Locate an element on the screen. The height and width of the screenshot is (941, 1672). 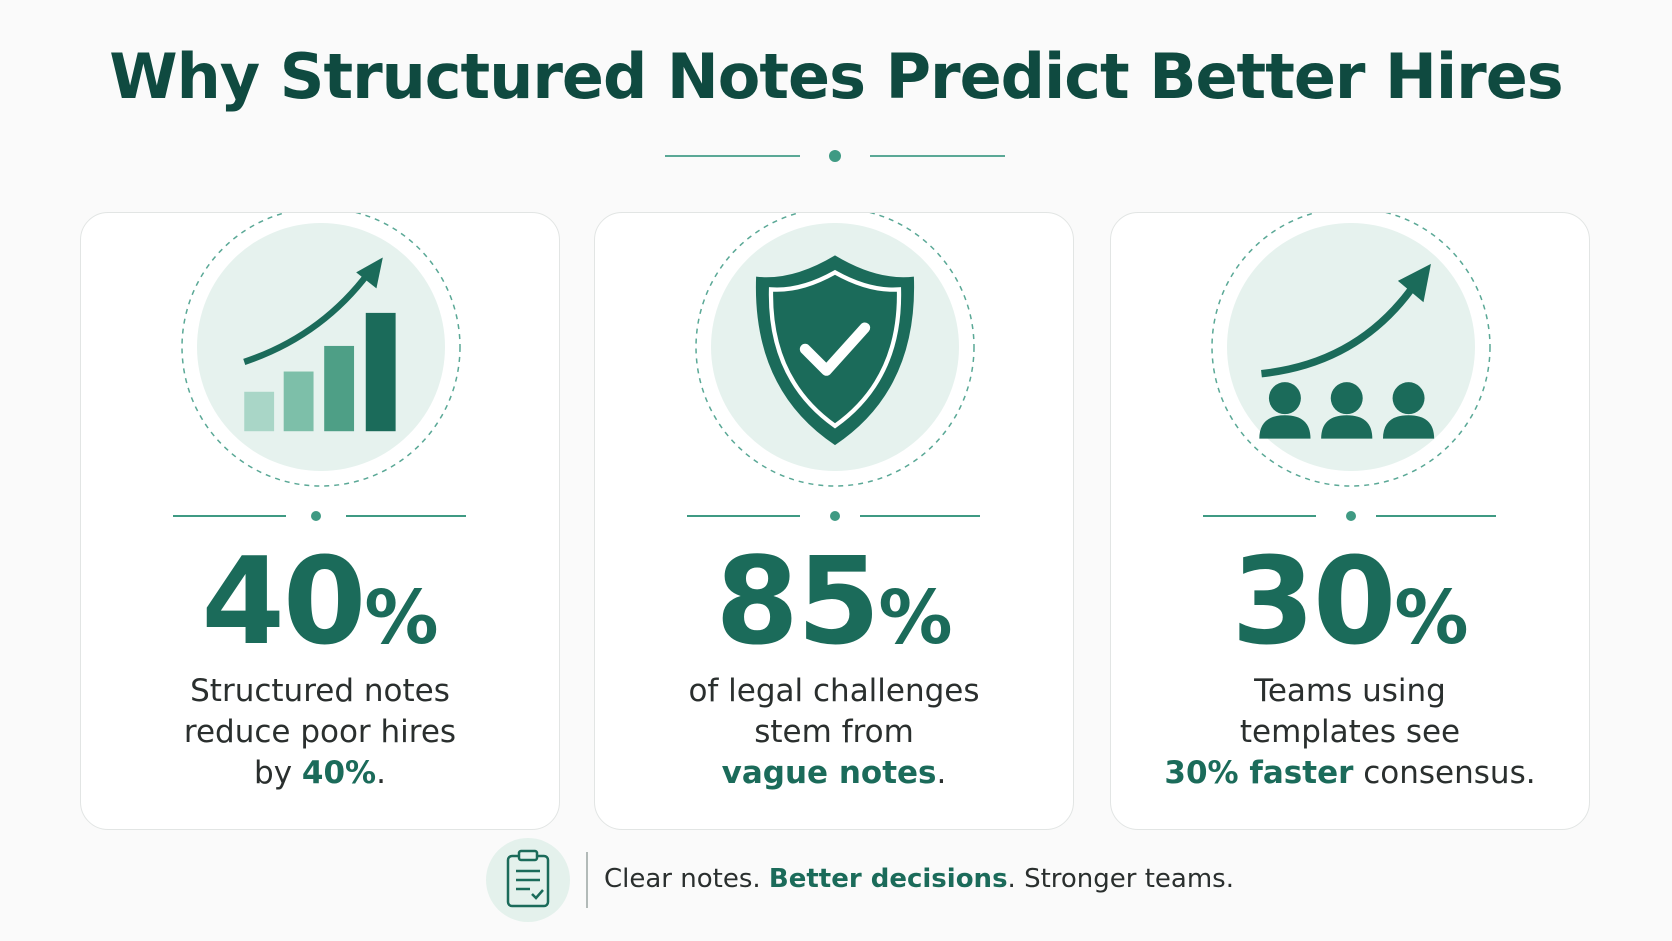
description-line: Teams using is located at coordinates (1350, 691).